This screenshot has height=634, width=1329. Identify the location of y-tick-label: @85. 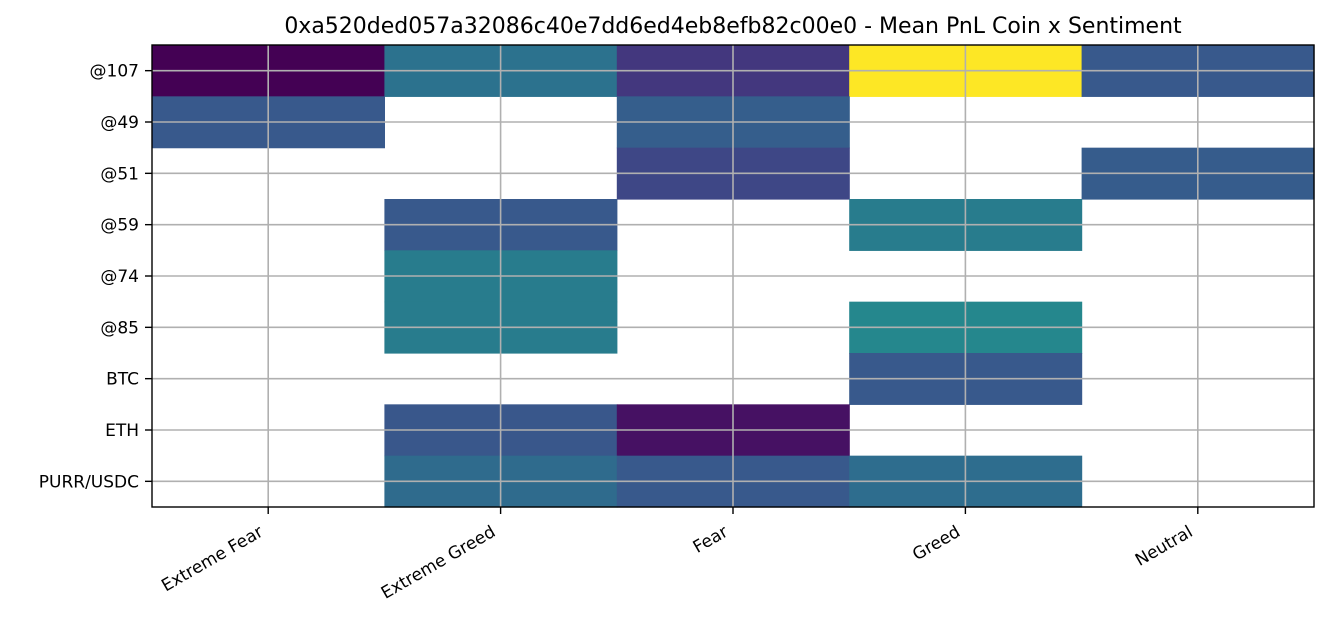
(119, 328).